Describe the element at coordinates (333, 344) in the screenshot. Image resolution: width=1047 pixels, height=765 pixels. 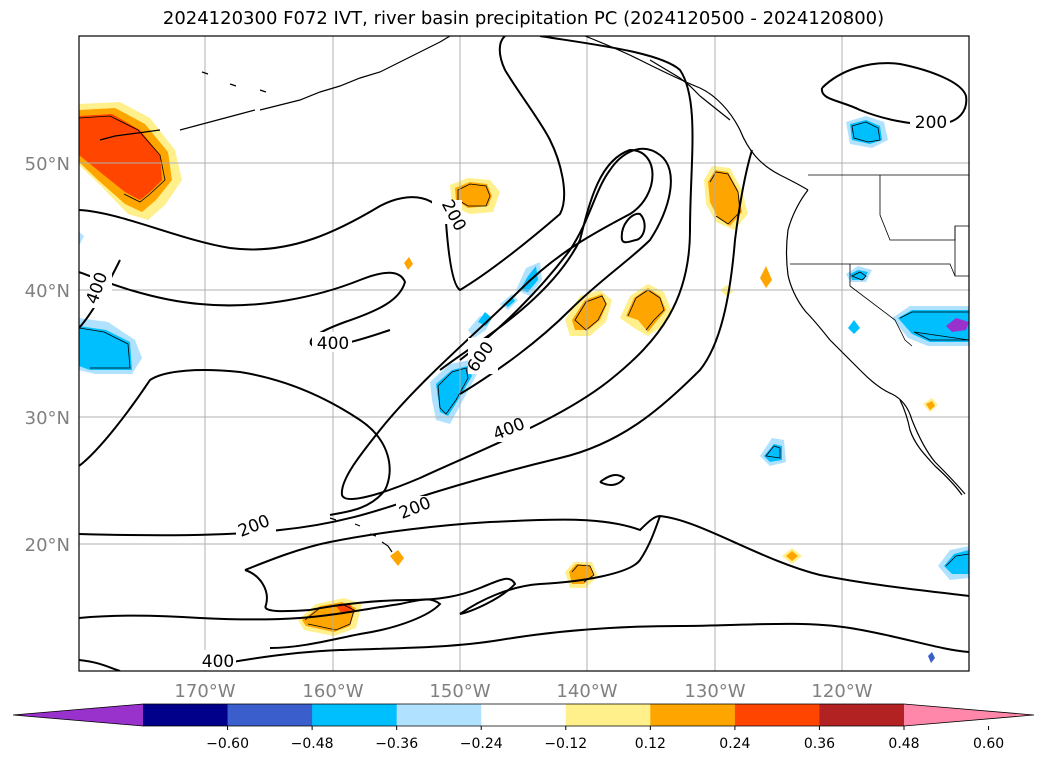
I see `contour-label-400-b: 400` at that location.